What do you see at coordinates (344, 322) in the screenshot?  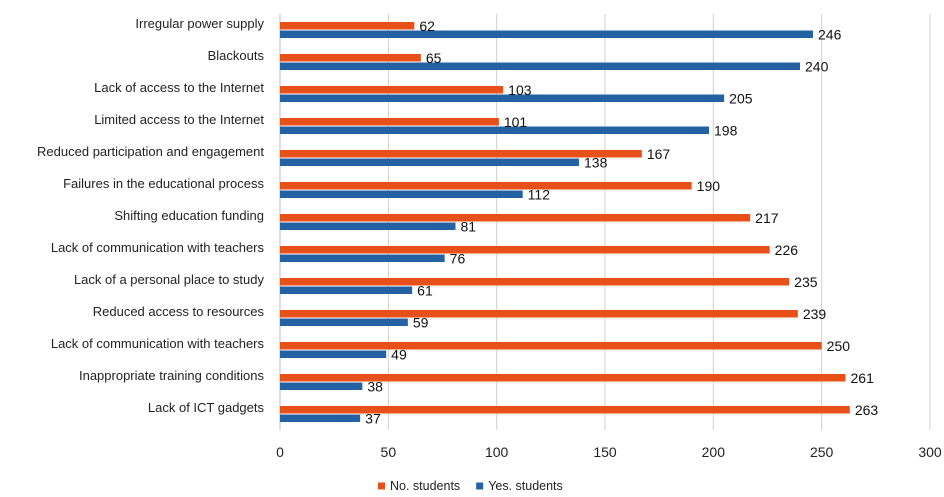 I see `bar-yes-students-reduced-access-to-resources` at bounding box center [344, 322].